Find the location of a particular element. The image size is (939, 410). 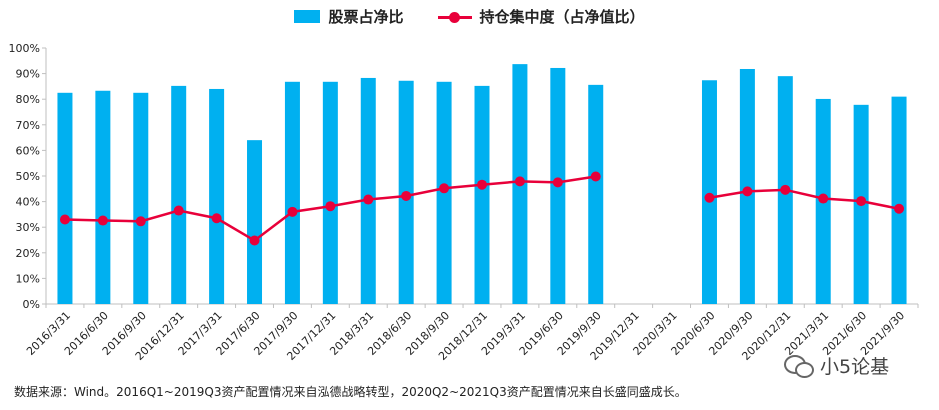

y-tick-label: 50% is located at coordinates (28, 176).